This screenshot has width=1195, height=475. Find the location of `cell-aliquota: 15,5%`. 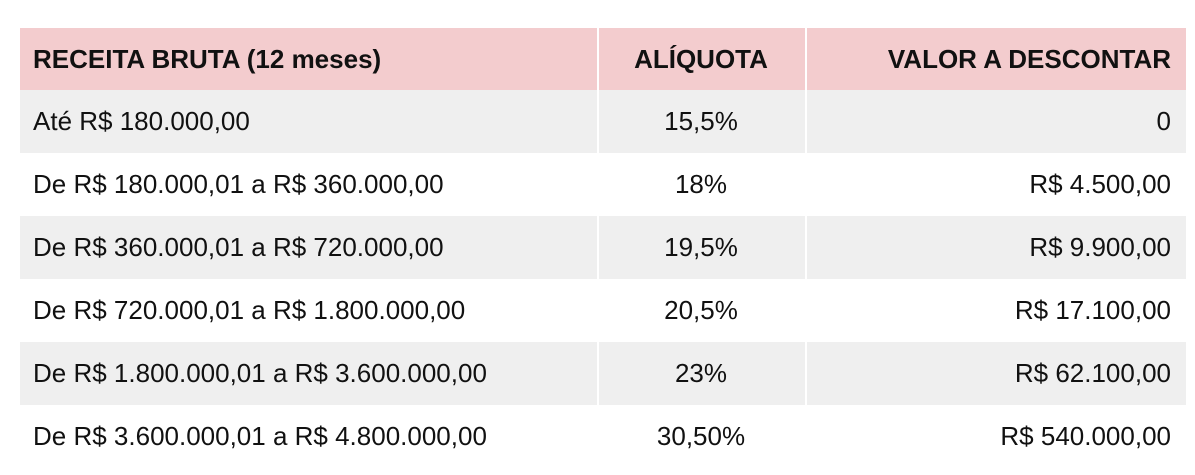

cell-aliquota: 15,5% is located at coordinates (703, 121).